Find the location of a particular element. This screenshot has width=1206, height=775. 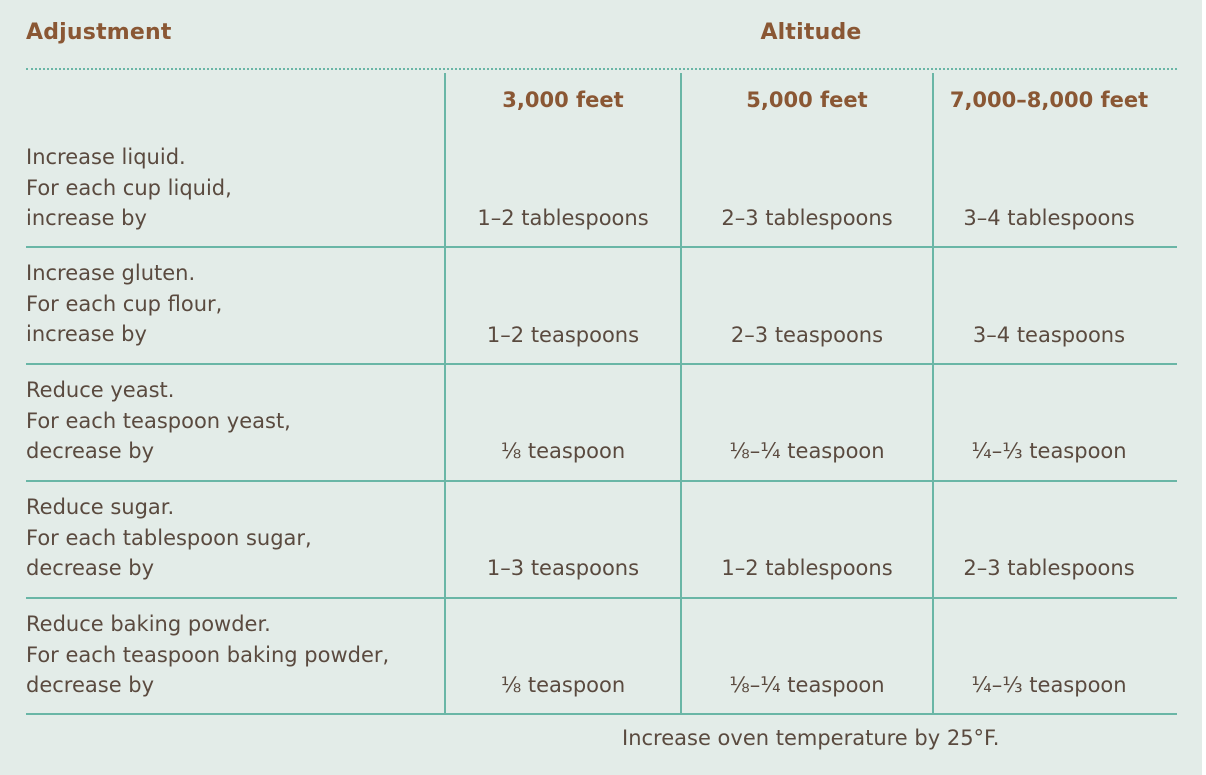

row-label-line: Reduce sugar. is located at coordinates (100, 507).